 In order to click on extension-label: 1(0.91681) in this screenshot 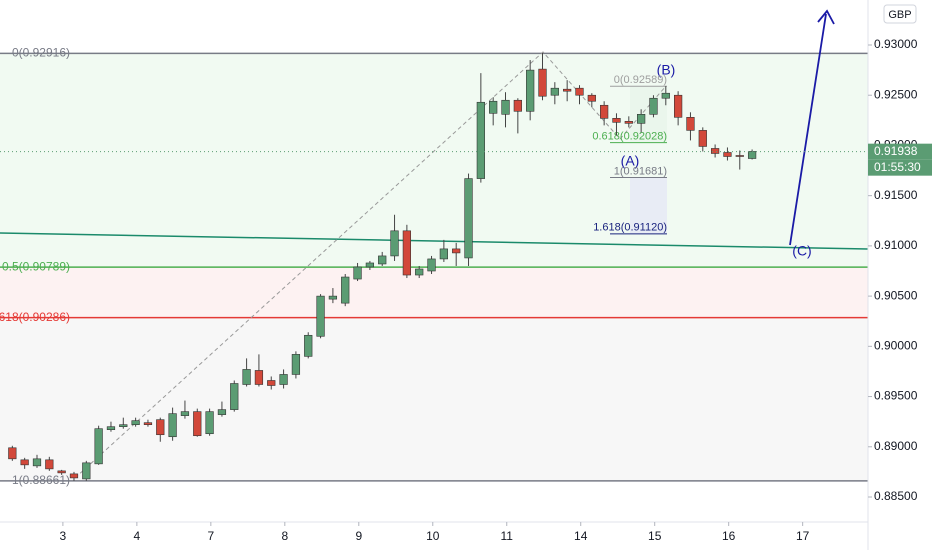, I will do `click(640, 171)`.